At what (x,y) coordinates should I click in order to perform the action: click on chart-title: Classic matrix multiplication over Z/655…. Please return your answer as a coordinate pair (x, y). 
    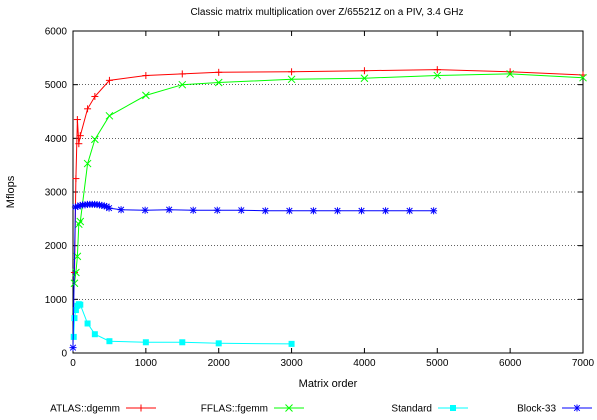
    Looking at the image, I should click on (326, 12).